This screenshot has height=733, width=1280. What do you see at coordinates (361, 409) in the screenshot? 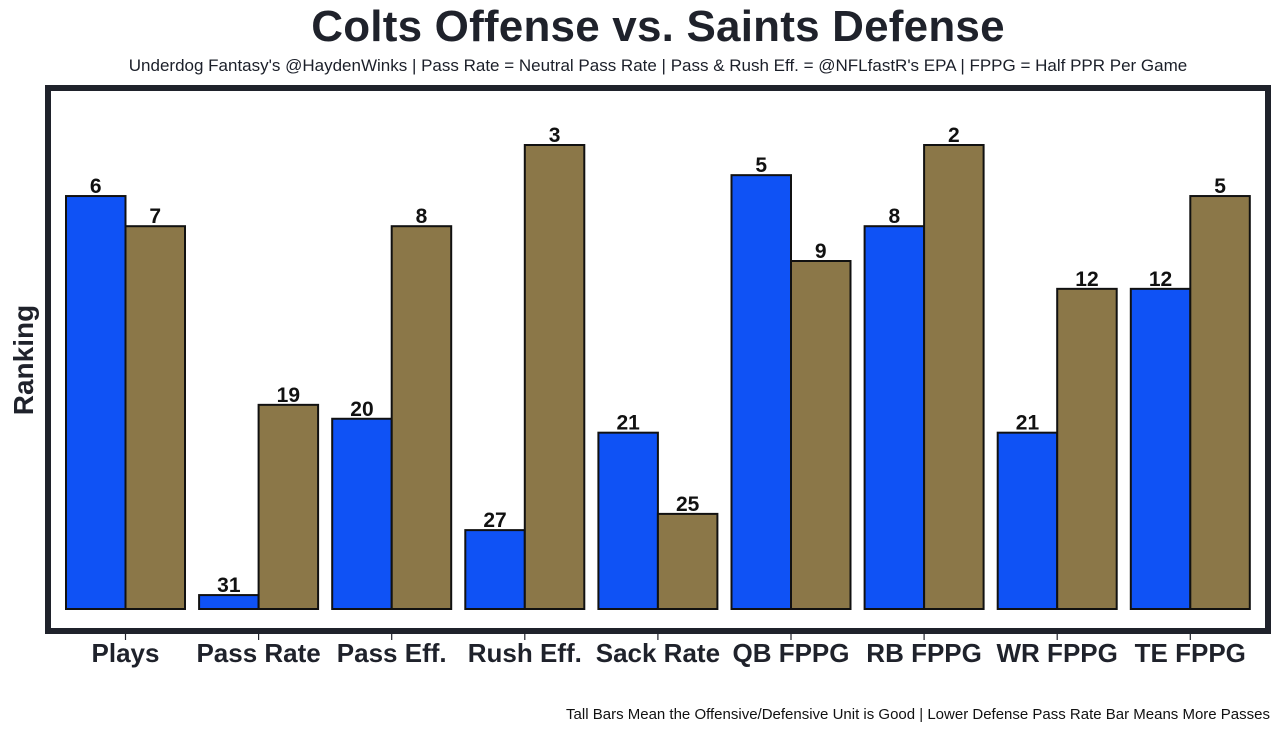
I see `bar-data-label: 20` at bounding box center [361, 409].